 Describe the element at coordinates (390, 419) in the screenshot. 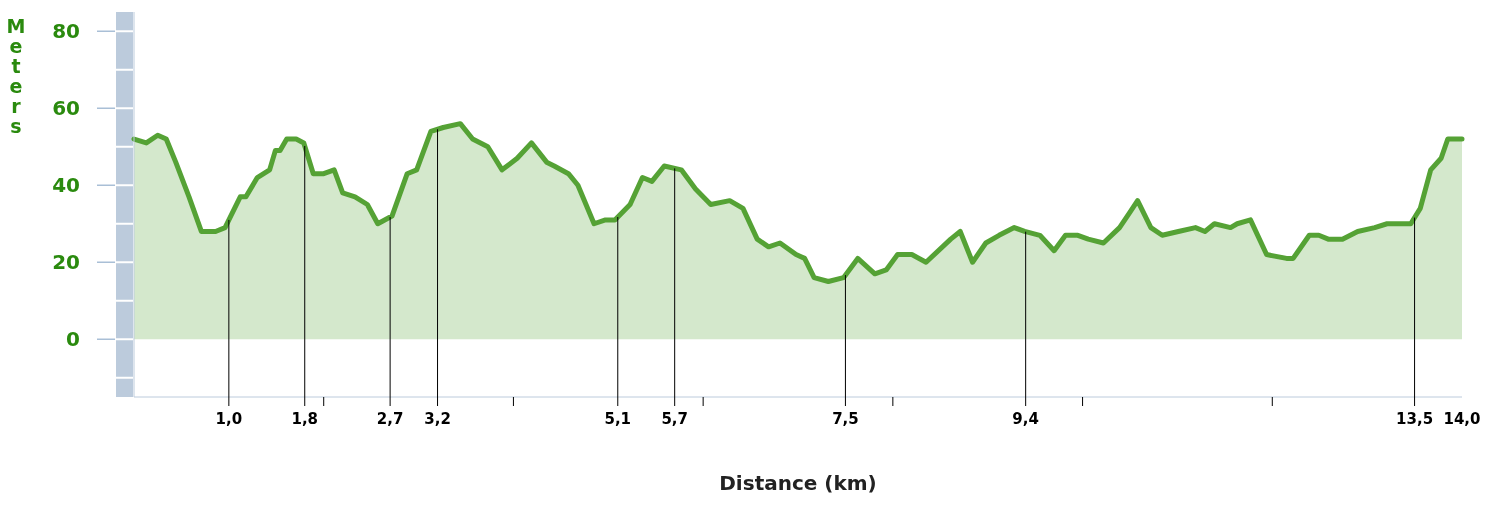

I see `x-tick-label: 2,7` at that location.